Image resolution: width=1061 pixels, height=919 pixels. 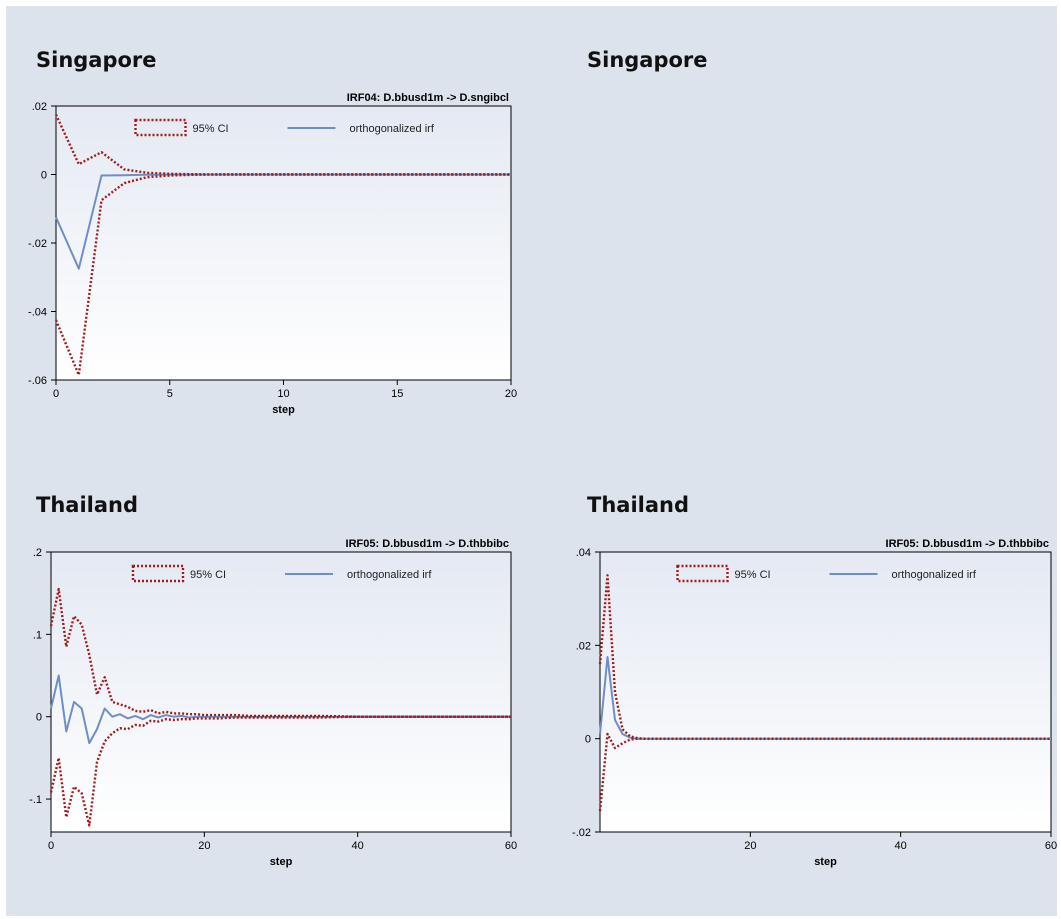 I want to click on ci-upper-line, so click(x=280, y=652).